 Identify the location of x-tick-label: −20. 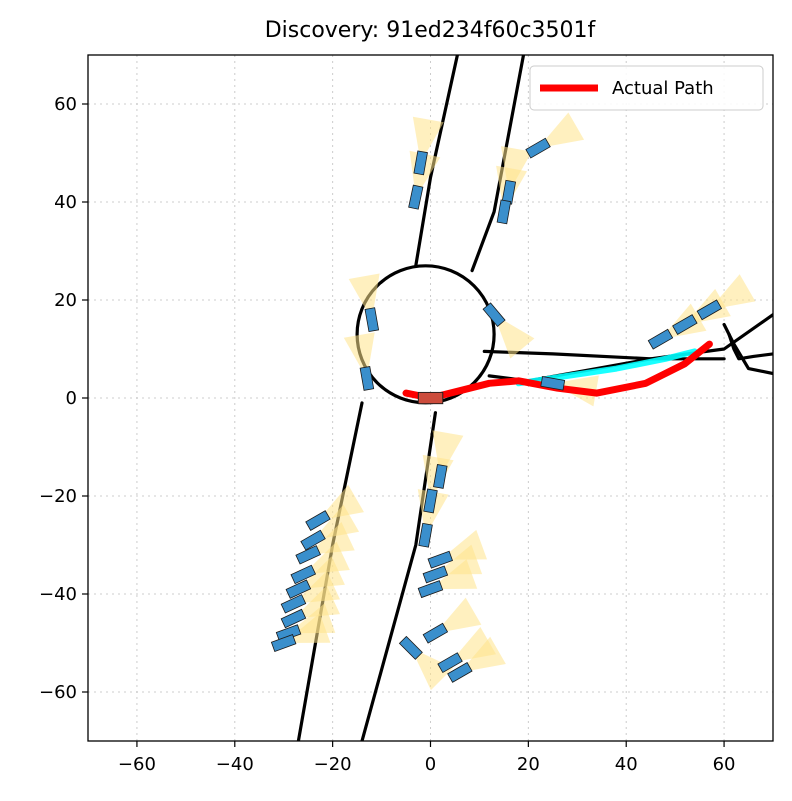
(333, 764).